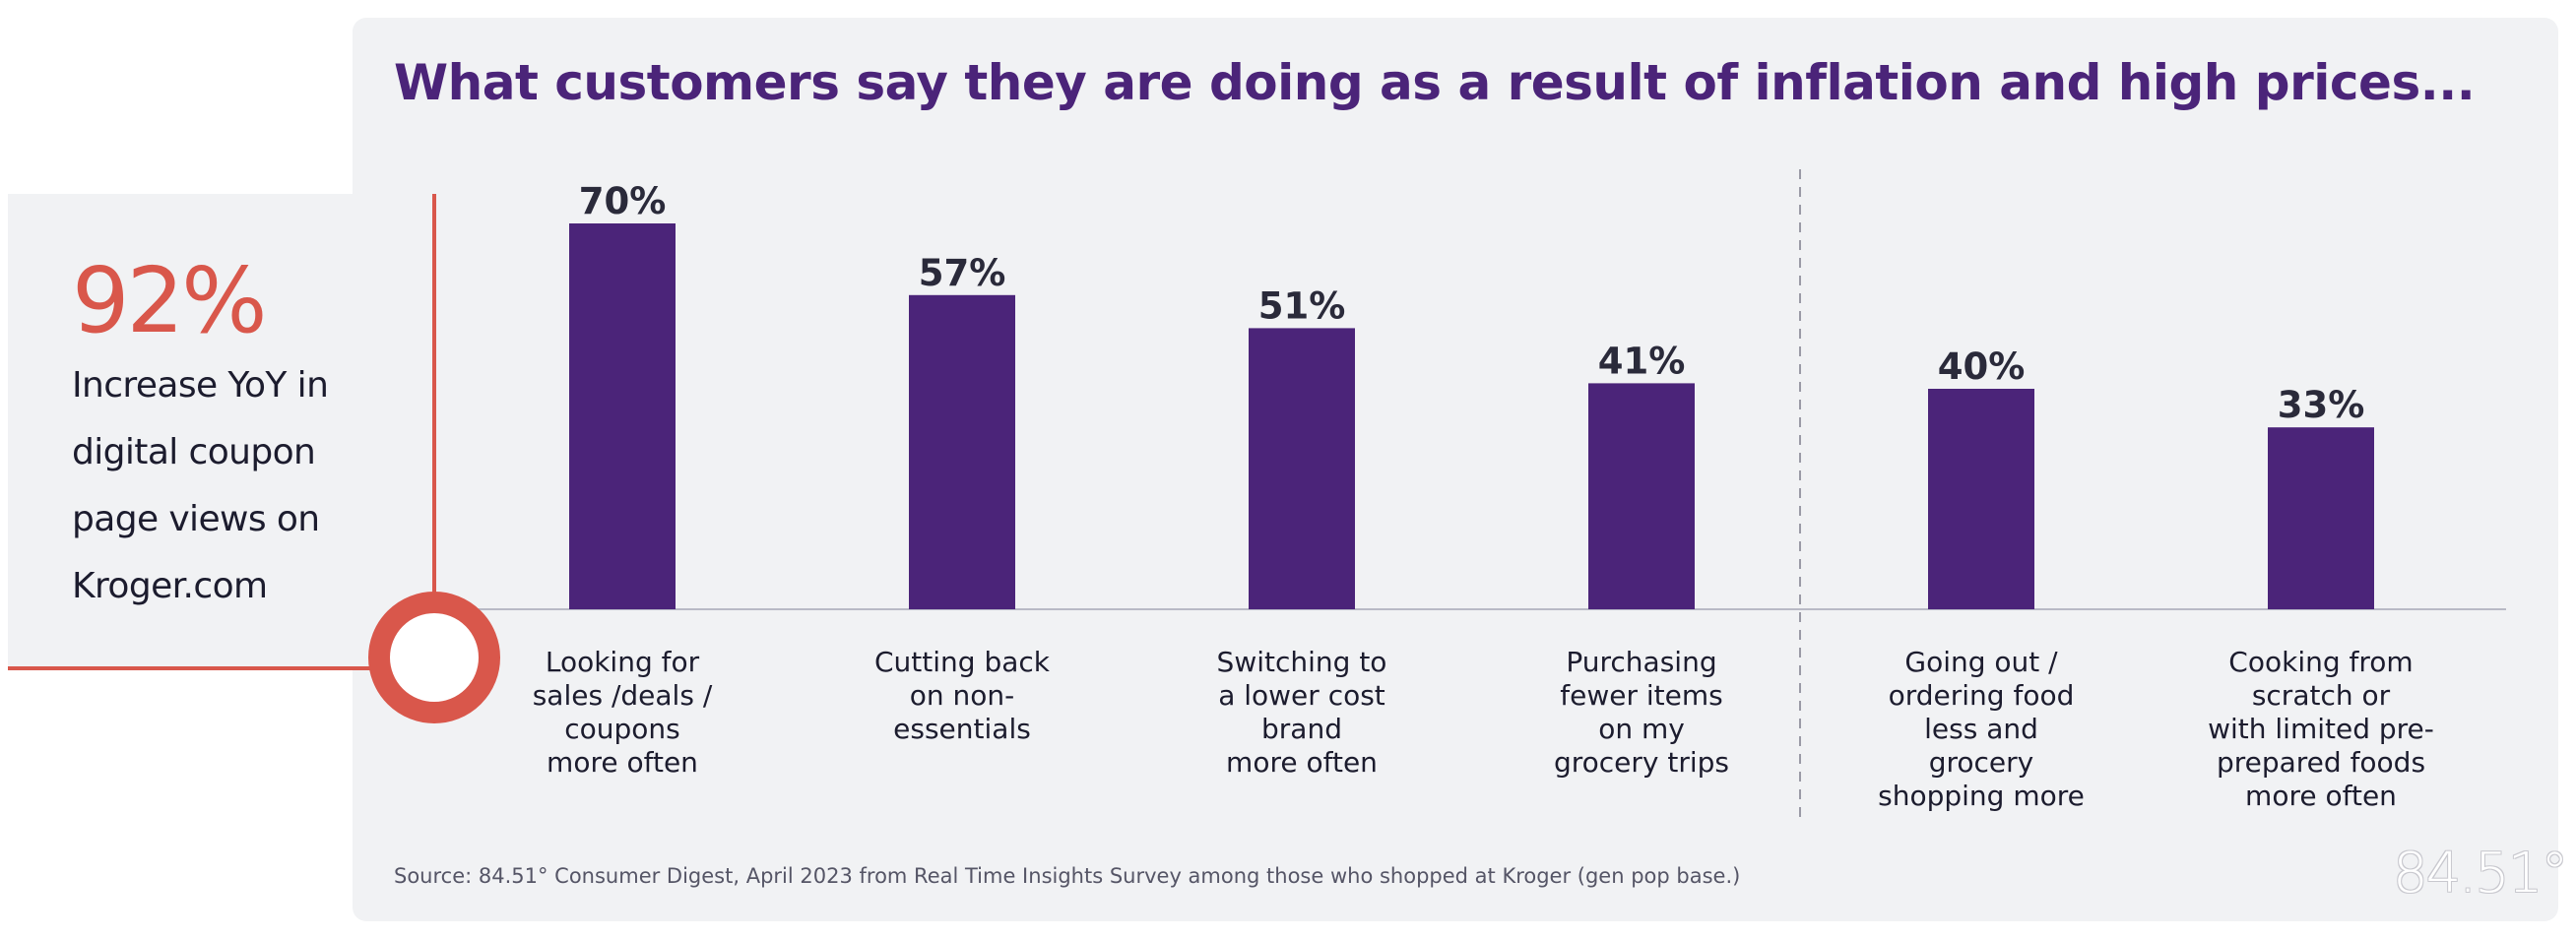  What do you see at coordinates (1642, 361) in the screenshot?
I see `bar-value-label-4: 41%` at bounding box center [1642, 361].